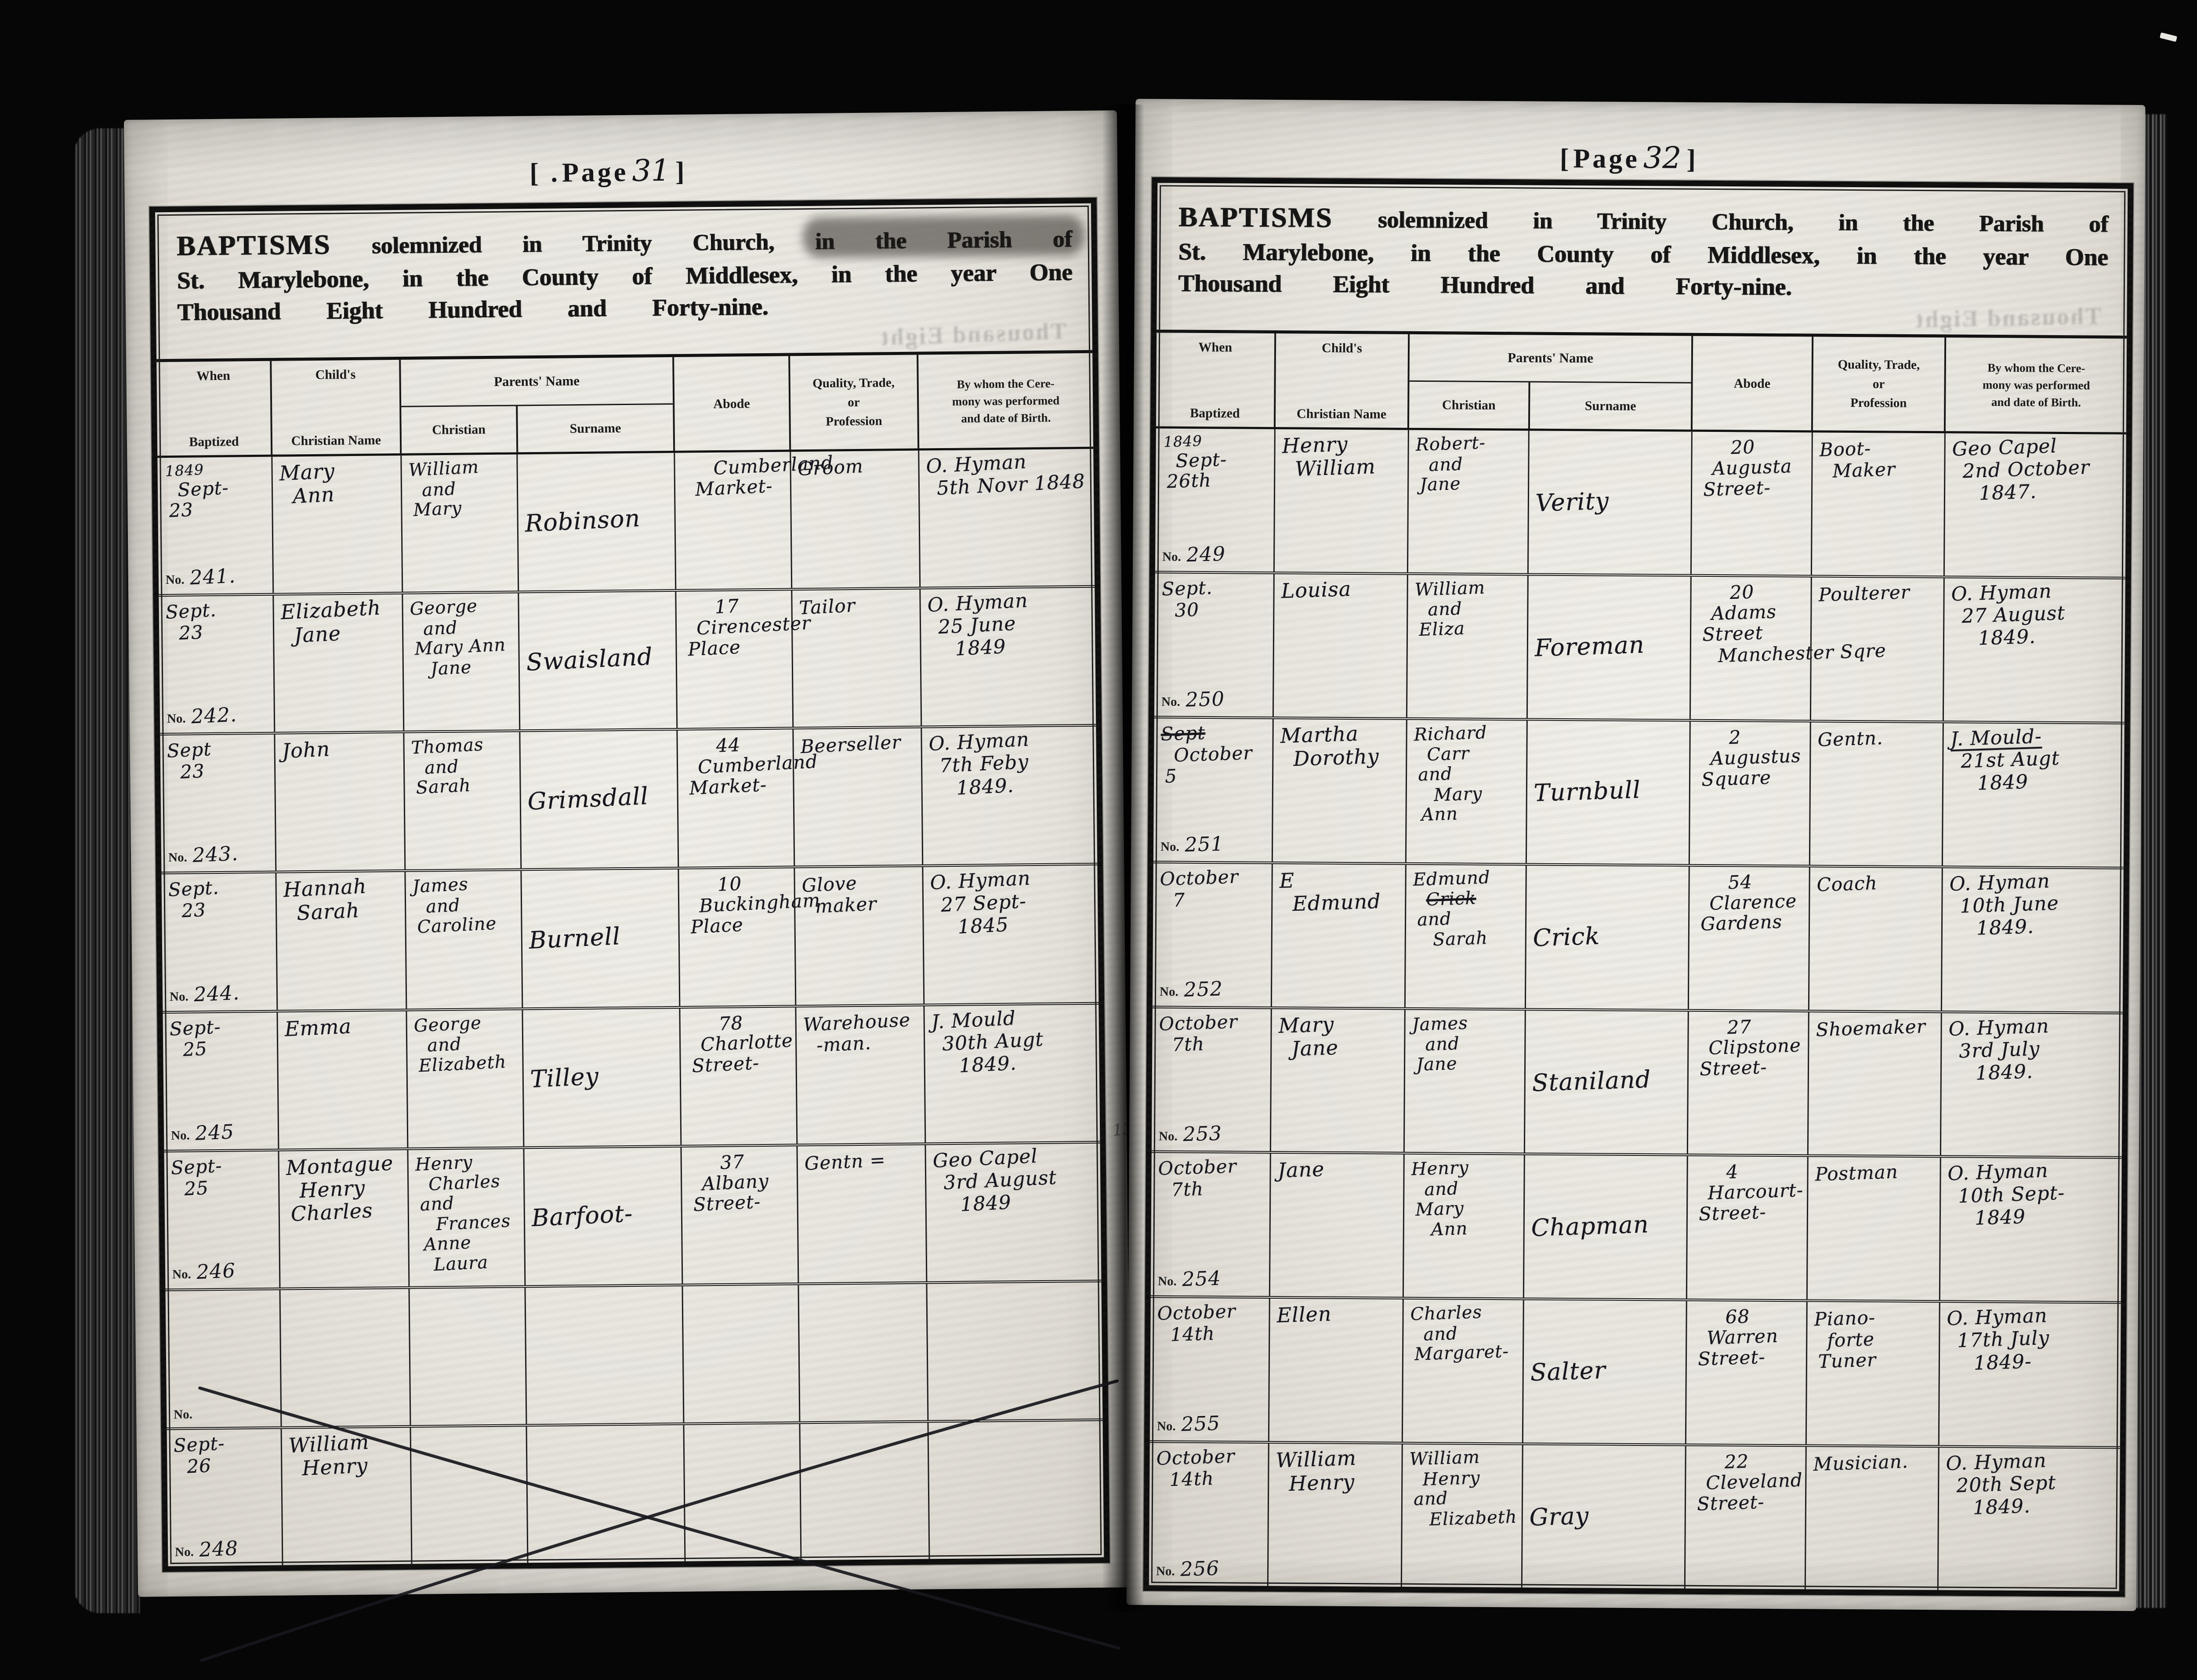 The width and height of the screenshot is (2197, 1680). Describe the element at coordinates (1469, 405) in the screenshot. I see `header-parents-christian: Christian` at that location.